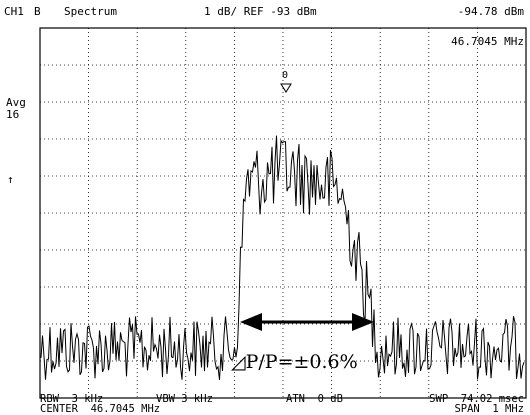  Describe the element at coordinates (72, 399) in the screenshot. I see `rbw-readout: RBW 3 kHz` at that location.